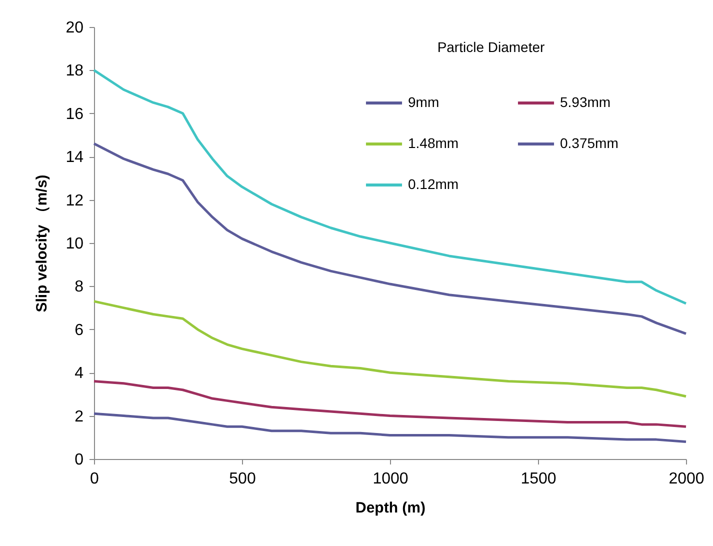 This screenshot has height=546, width=713. Describe the element at coordinates (79, 417) in the screenshot. I see `y-tick-label: 2` at that location.